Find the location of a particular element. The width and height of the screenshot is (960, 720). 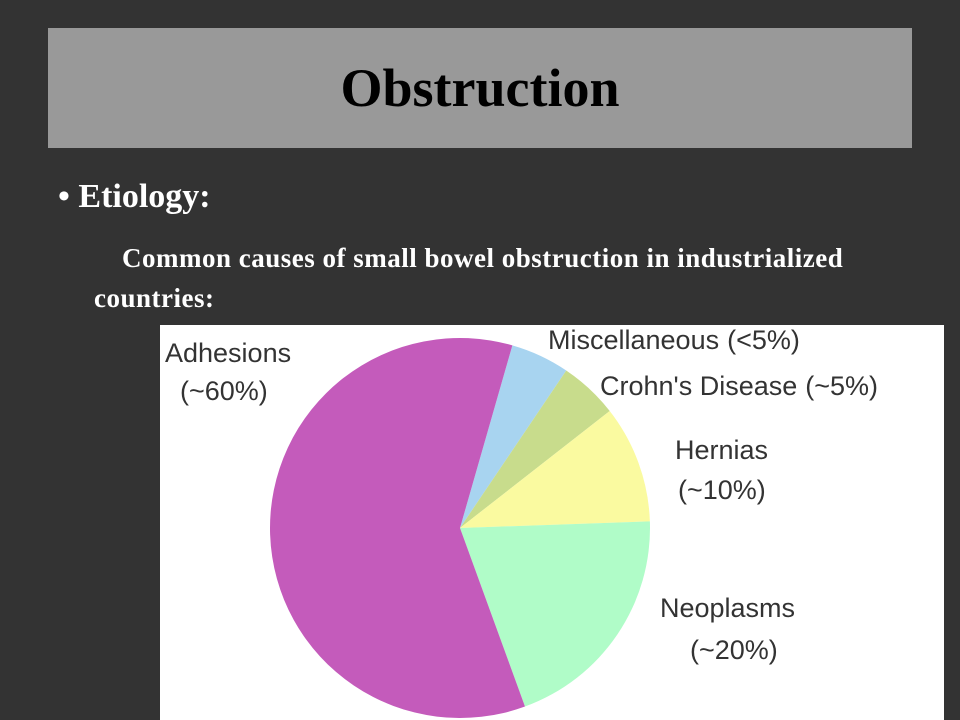

value-label: (<5%) is located at coordinates (763, 340).